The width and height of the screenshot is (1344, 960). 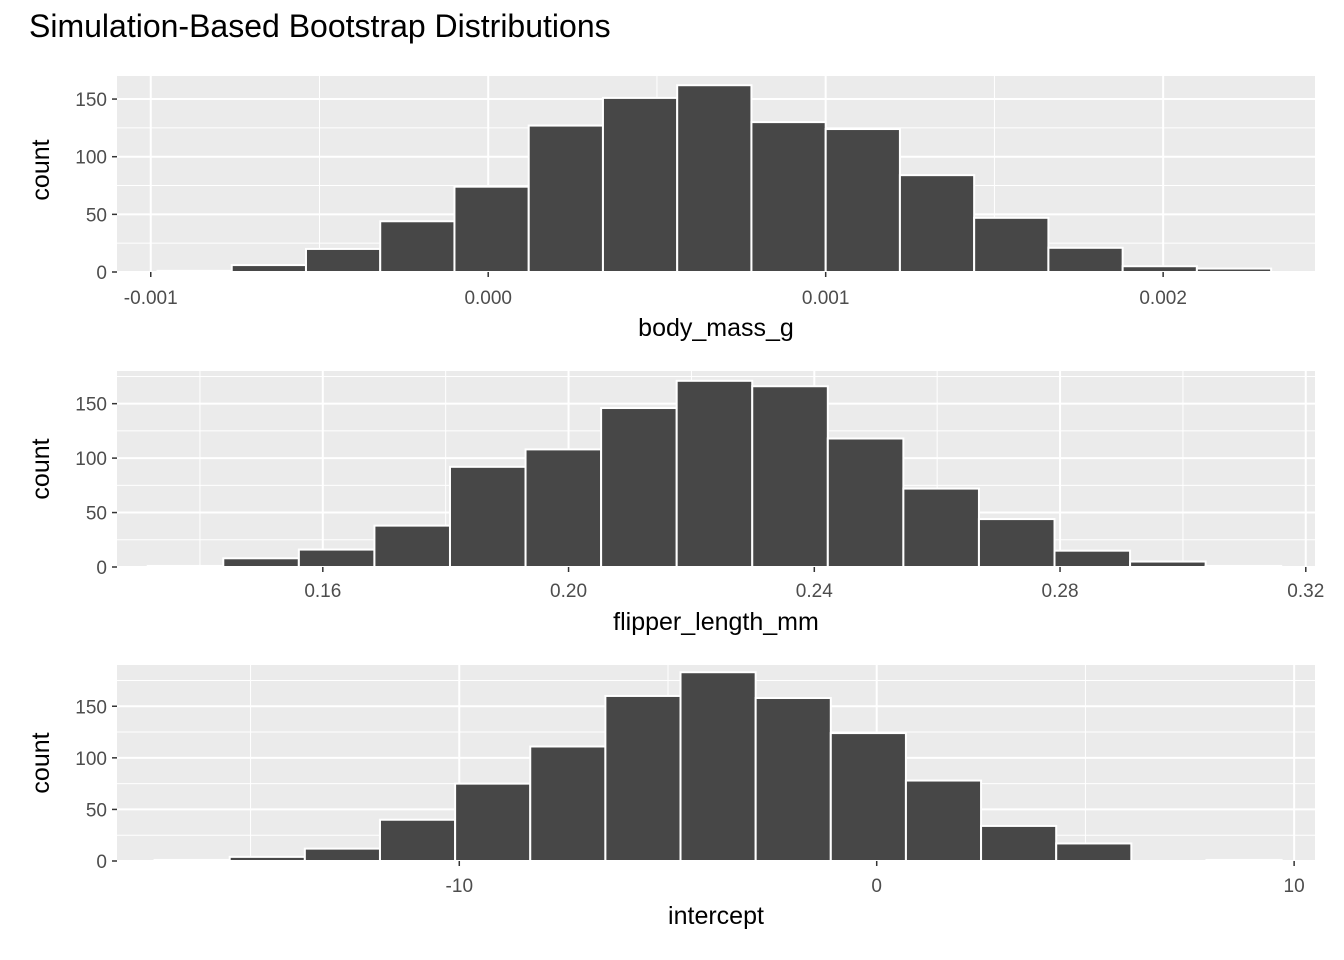 I want to click on x-tick-label: 0.20, so click(x=568, y=591).